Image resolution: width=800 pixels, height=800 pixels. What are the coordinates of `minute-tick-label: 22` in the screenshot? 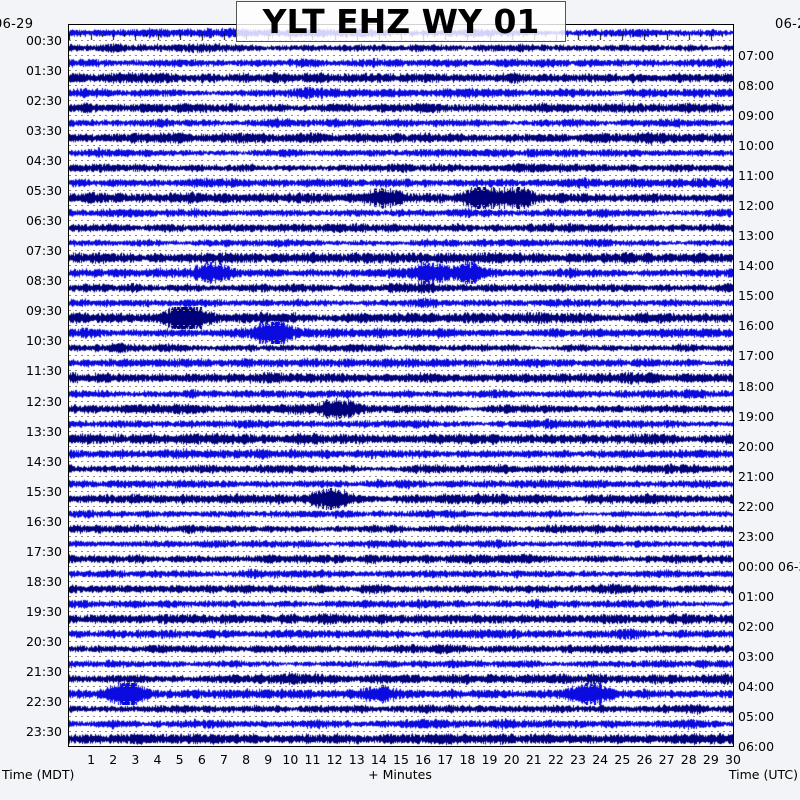 It's located at (555, 759).